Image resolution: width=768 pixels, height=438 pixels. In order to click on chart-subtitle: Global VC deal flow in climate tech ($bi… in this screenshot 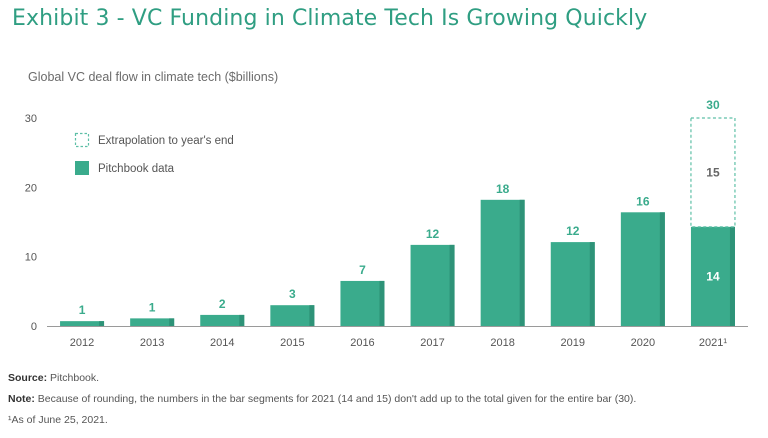, I will do `click(153, 77)`.